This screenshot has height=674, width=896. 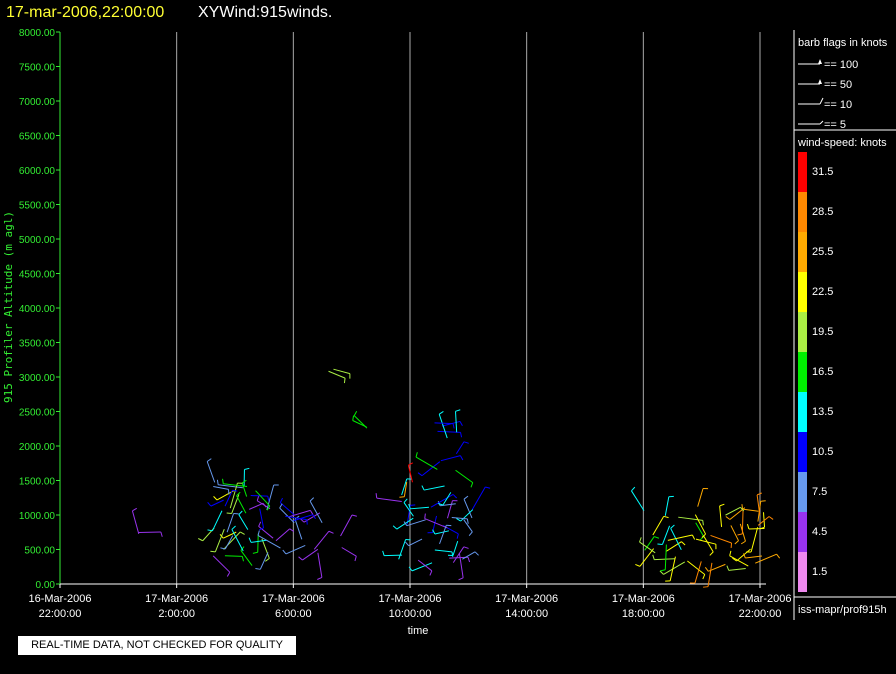 I want to click on colorbar-label: 22.5, so click(x=822, y=292).